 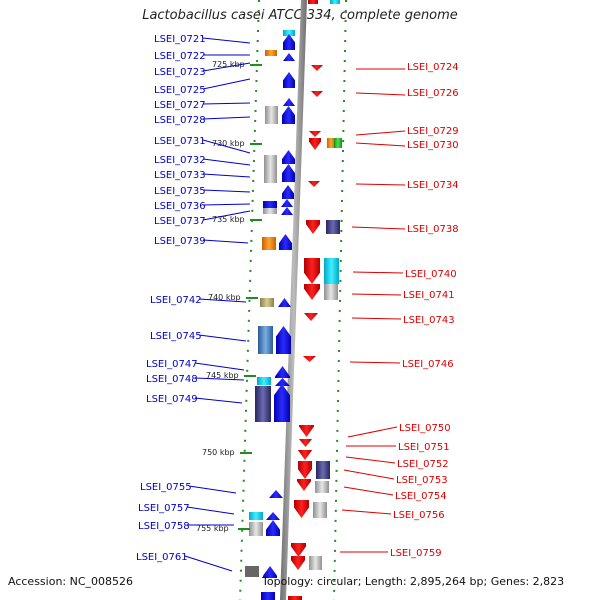 I want to click on gene-label: LSEI_0756, so click(x=419, y=515).